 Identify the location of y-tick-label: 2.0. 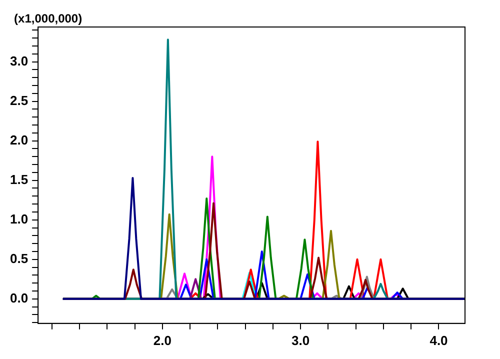
(19, 140).